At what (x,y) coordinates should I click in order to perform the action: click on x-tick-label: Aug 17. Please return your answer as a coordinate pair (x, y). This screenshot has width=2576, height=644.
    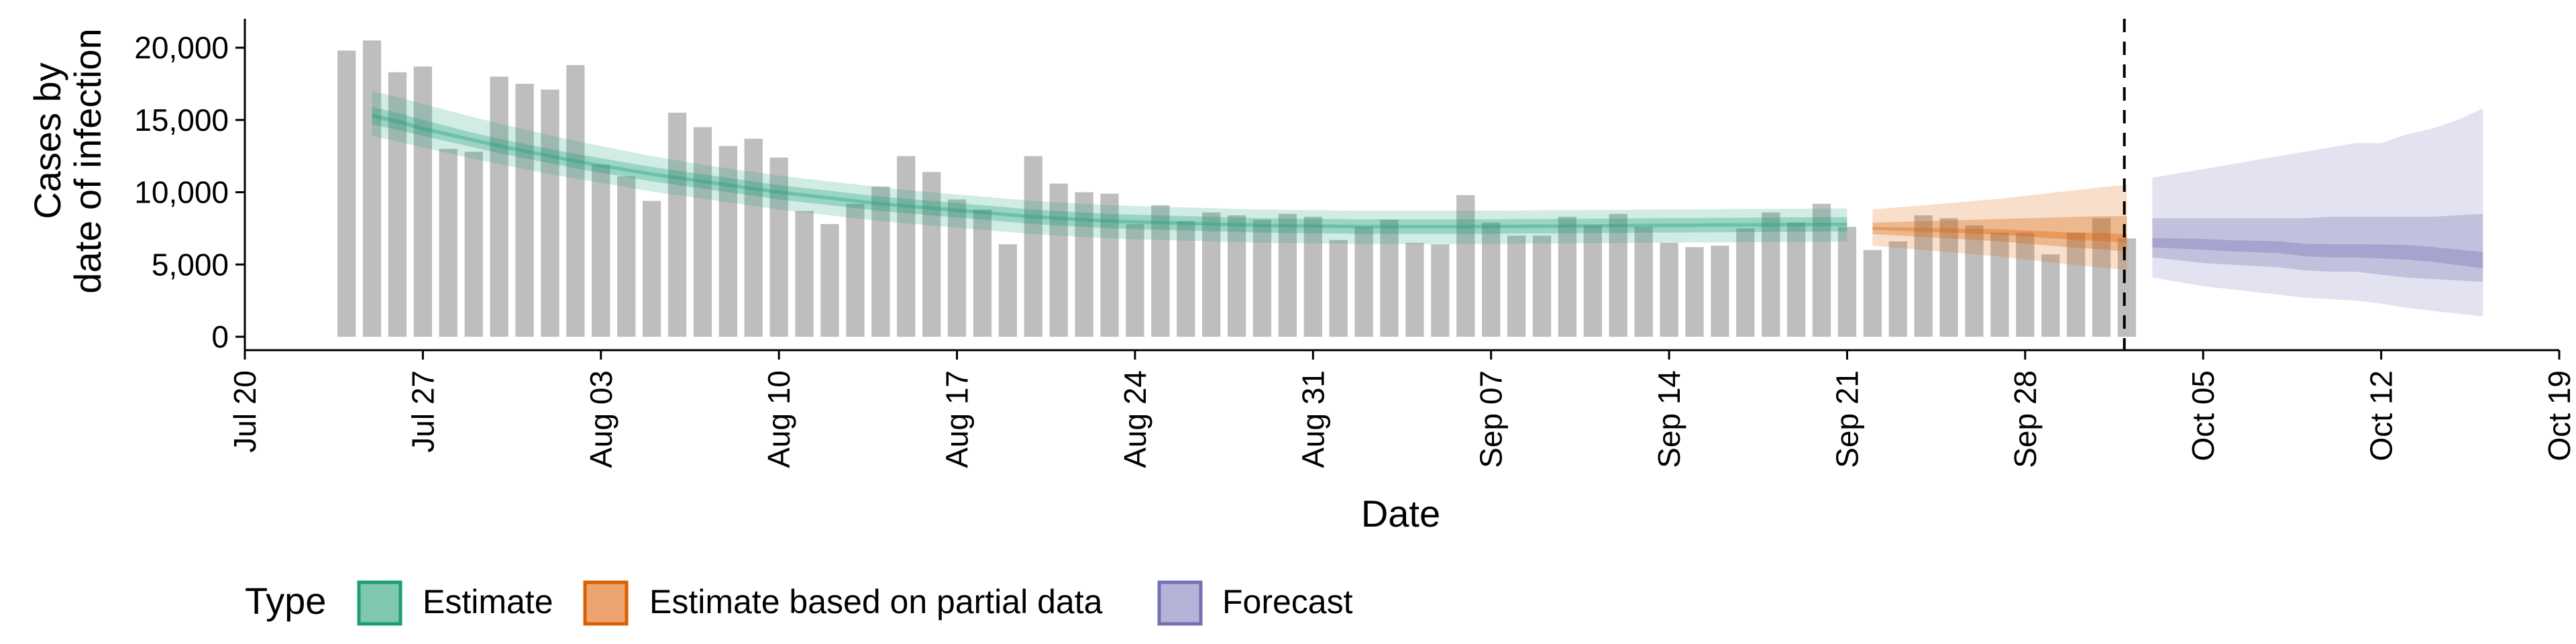
    Looking at the image, I should click on (957, 419).